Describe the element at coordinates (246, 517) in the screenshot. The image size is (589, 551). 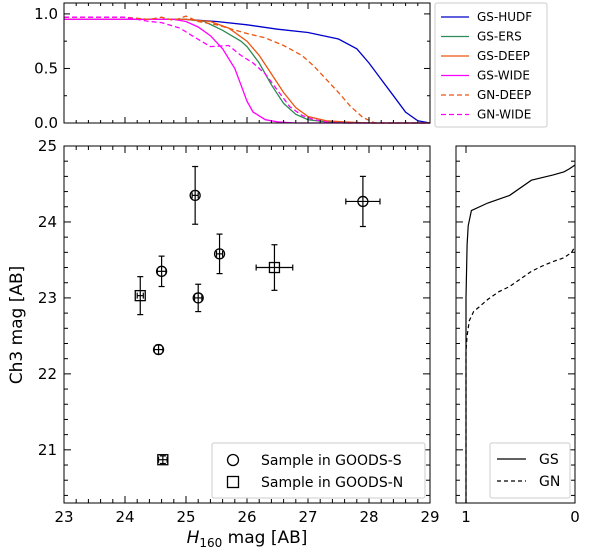
I see `scatter-x-tick-label: 26` at that location.